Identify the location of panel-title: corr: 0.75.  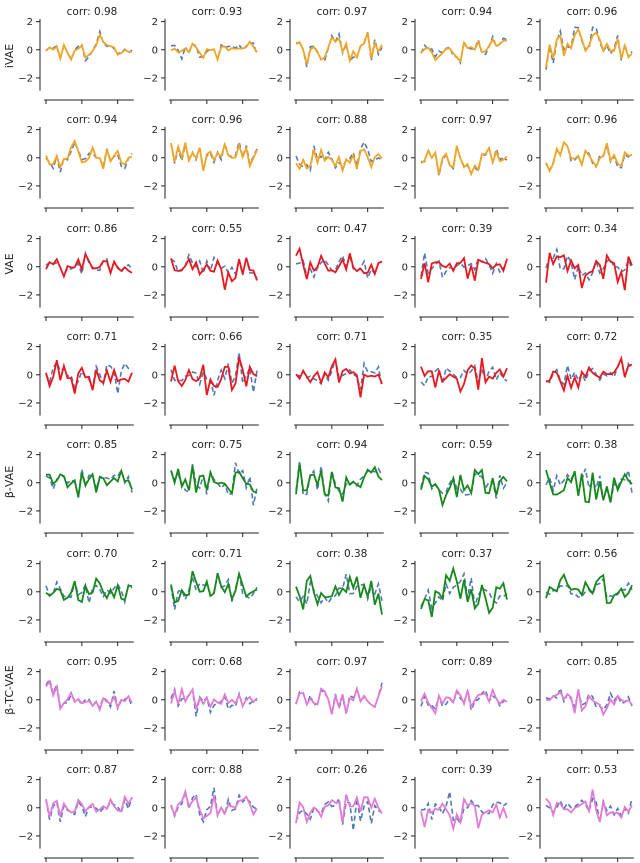
(217, 445).